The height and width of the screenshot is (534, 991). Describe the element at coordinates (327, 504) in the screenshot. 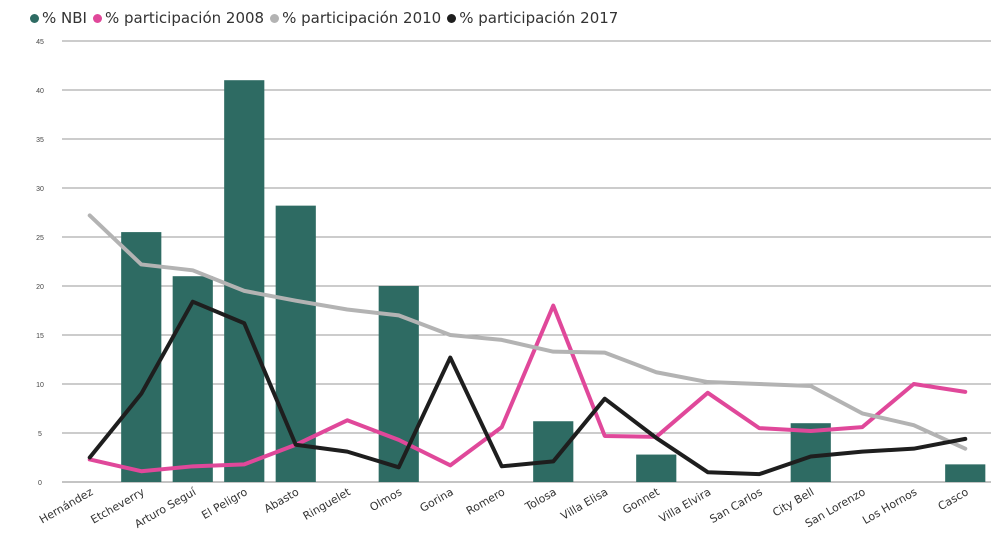

I see `x-tick-label: Ringuelet` at that location.